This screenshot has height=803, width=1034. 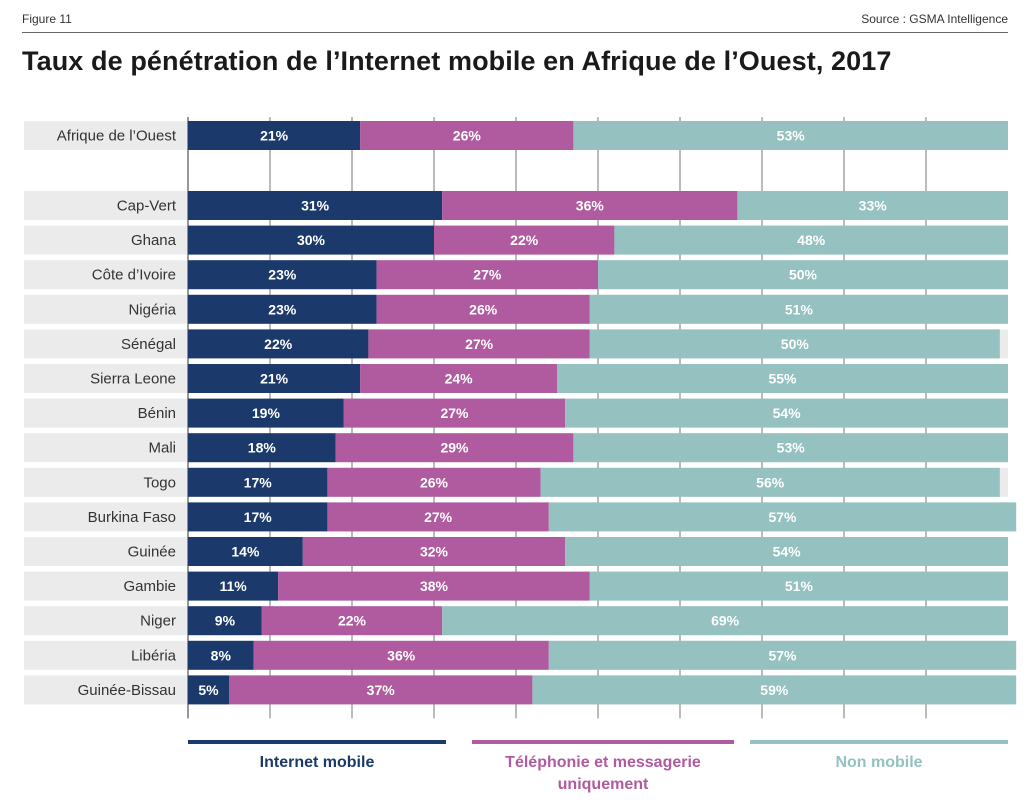 I want to click on bar-gambie-non-mobile, so click(x=798, y=586).